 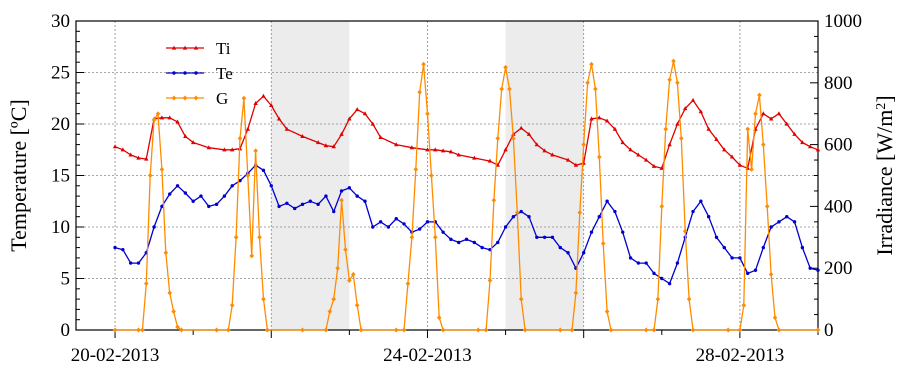 What do you see at coordinates (838, 145) in the screenshot?
I see `right-tick-label: 600` at bounding box center [838, 145].